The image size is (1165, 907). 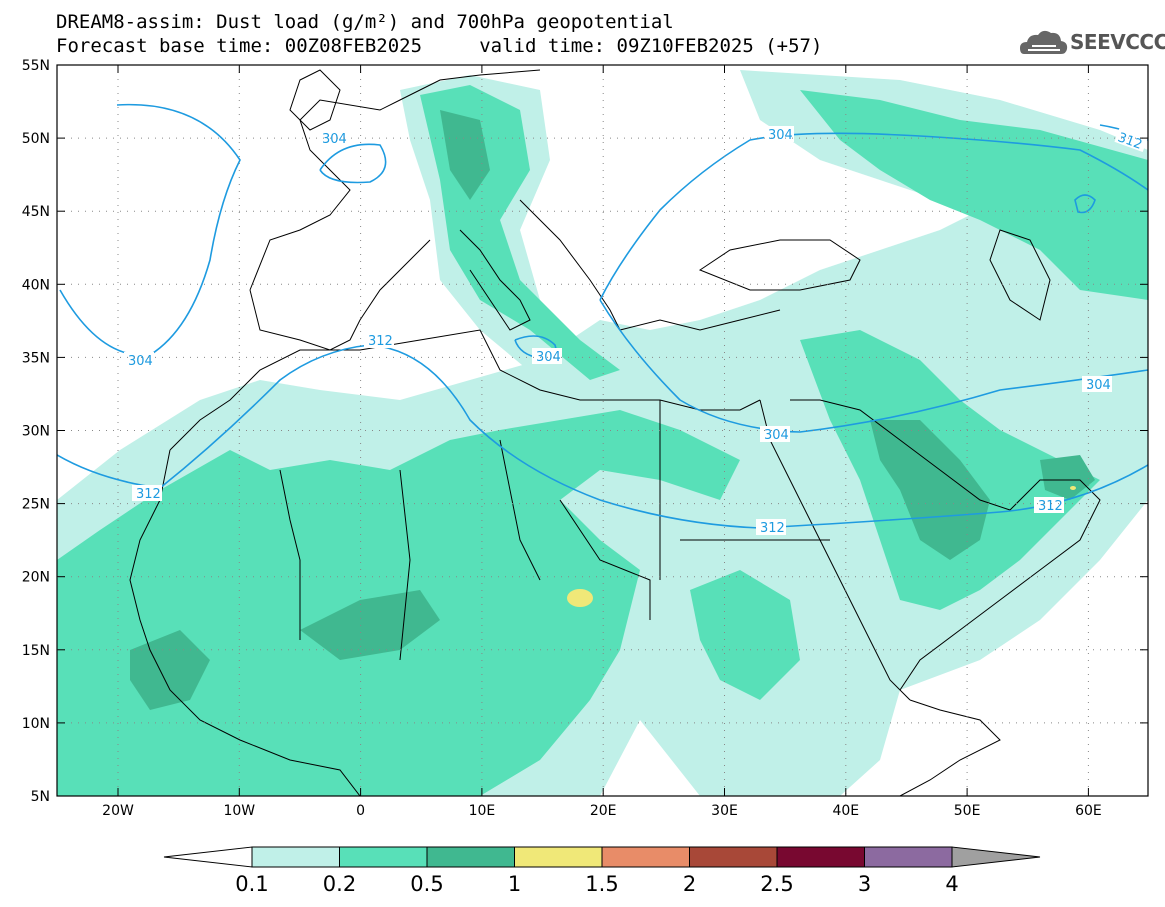 What do you see at coordinates (40, 797) in the screenshot?
I see `lat-label: 5N` at bounding box center [40, 797].